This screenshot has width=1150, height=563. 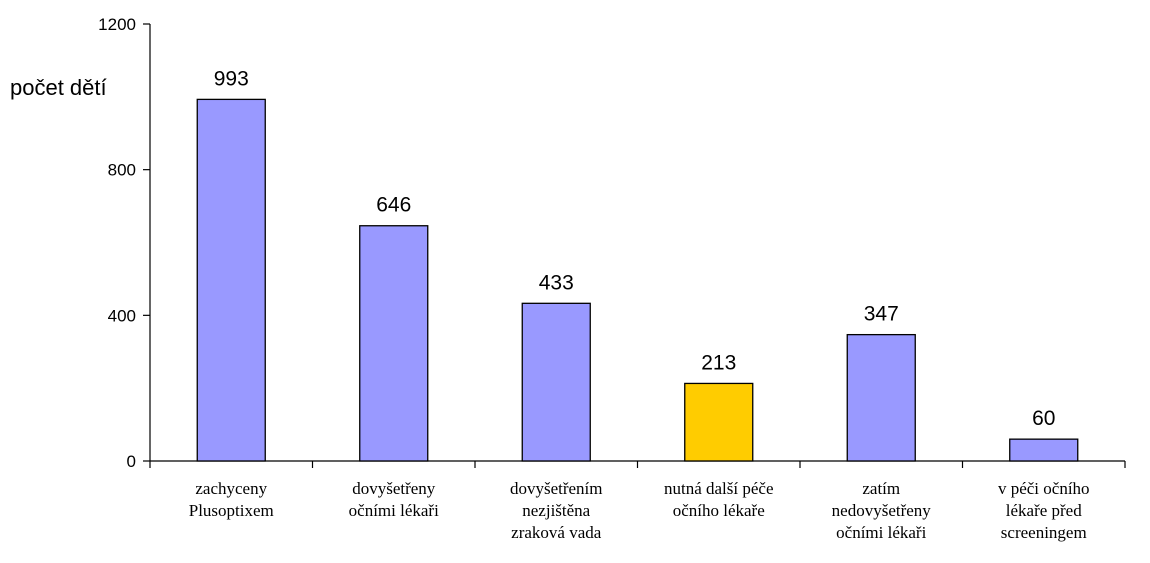 I want to click on data-label: 433, so click(x=556, y=282).